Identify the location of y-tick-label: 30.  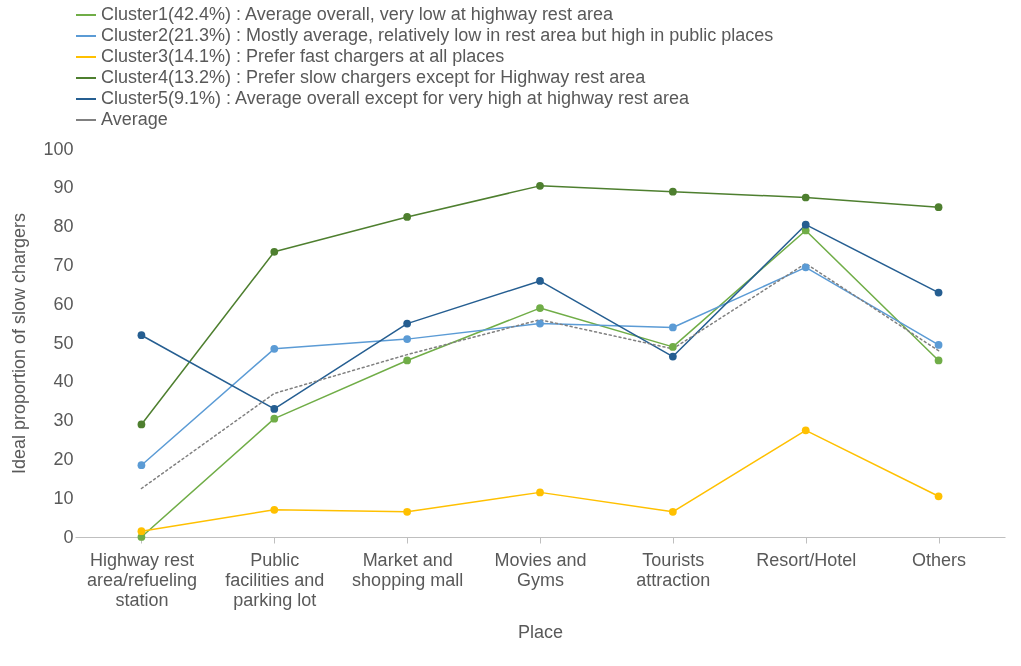
(63, 420).